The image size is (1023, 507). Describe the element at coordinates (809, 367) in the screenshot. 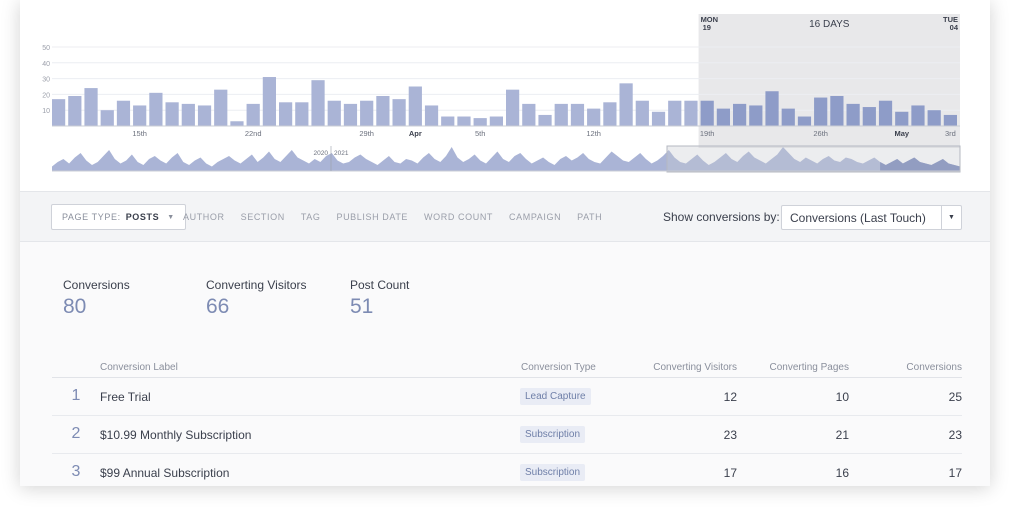

I see `header-converting-pages: Converting Pages` at that location.